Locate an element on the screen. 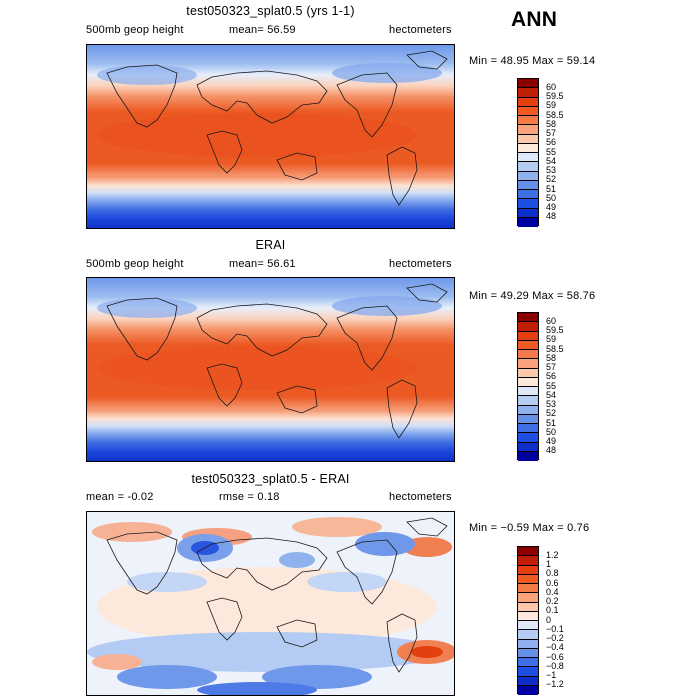  panel-1-colorbar-label: 59.5 is located at coordinates (555, 96).